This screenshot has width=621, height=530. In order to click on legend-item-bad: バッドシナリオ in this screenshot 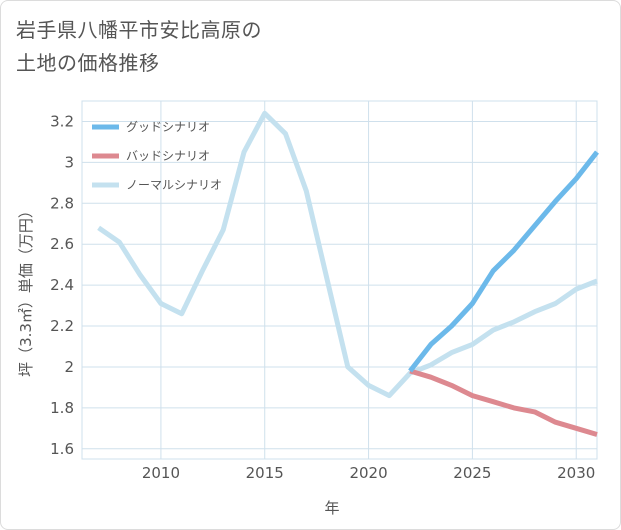, I will do `click(151, 156)`.